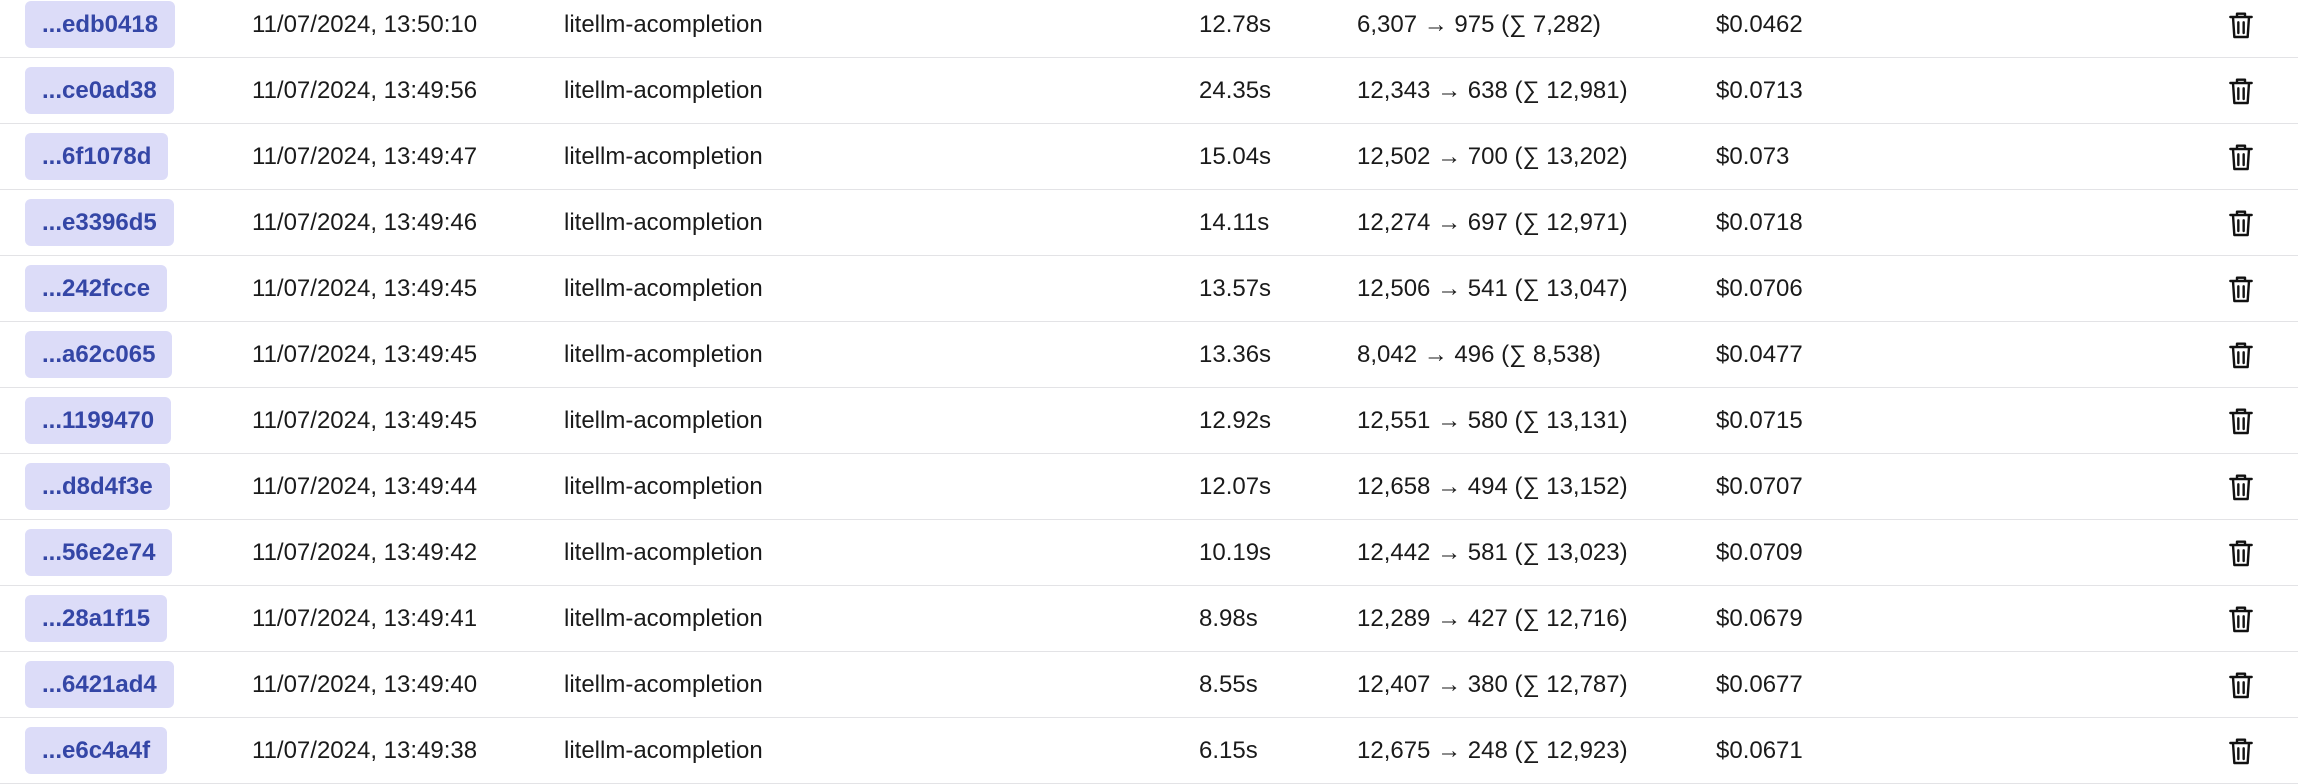 This screenshot has width=2298, height=784. I want to click on latency: 13.36s, so click(1235, 354).